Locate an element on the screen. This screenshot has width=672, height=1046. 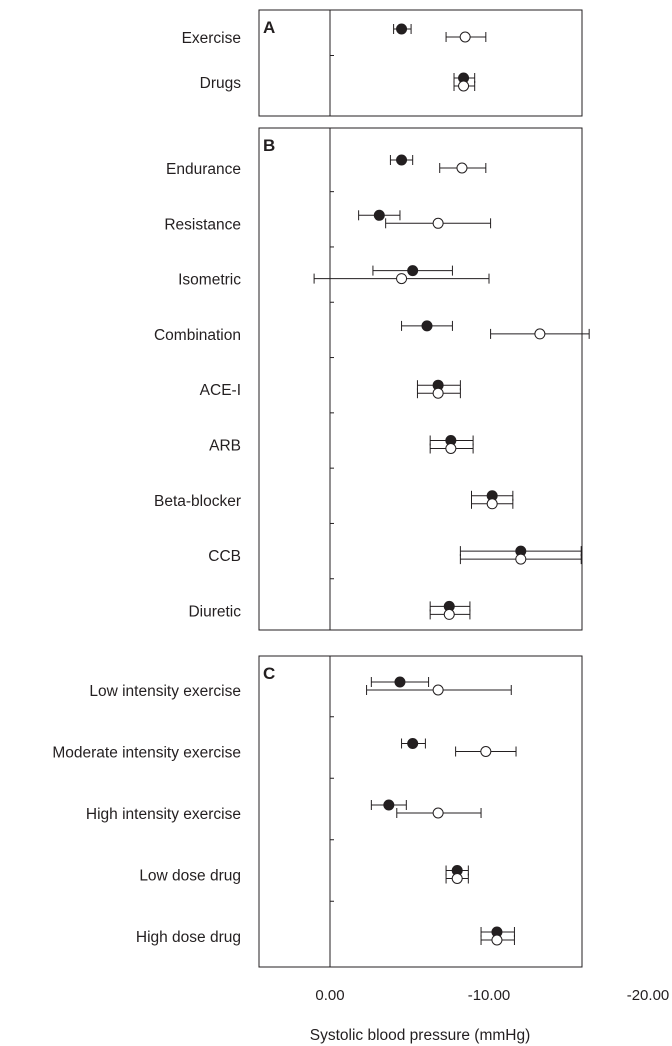
x-tick-label: -10.00 is located at coordinates (489, 995).